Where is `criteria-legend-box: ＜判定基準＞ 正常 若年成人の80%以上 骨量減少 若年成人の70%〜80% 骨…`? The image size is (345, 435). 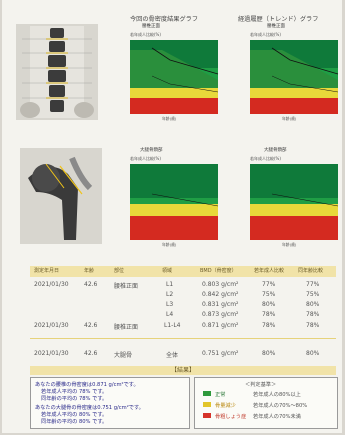 criteria-legend-box: ＜判定基準＞ 正常 若年成人の80%以上 骨量減少 若年成人の70%〜80% 骨… is located at coordinates (266, 403).